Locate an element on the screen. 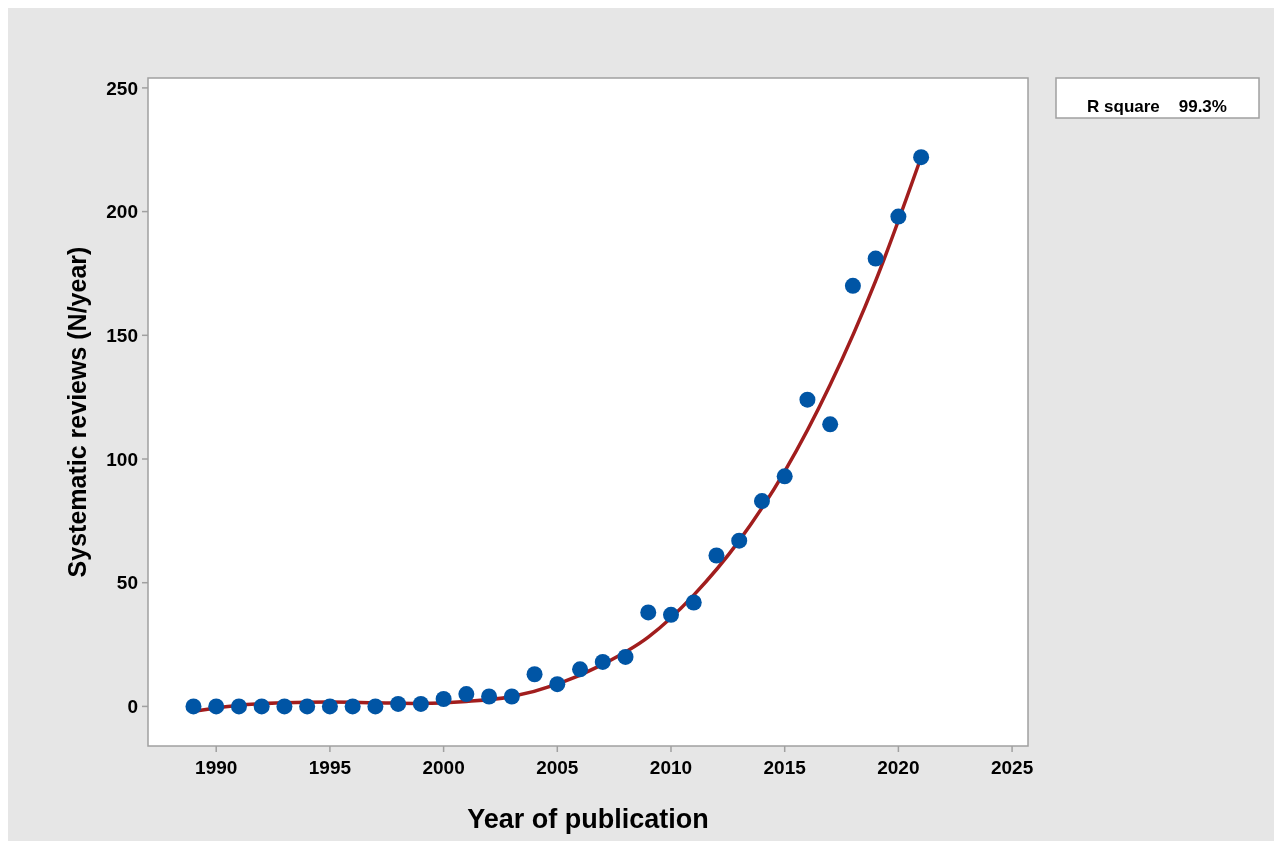  x-axis-title: Year of publication is located at coordinates (588, 819).